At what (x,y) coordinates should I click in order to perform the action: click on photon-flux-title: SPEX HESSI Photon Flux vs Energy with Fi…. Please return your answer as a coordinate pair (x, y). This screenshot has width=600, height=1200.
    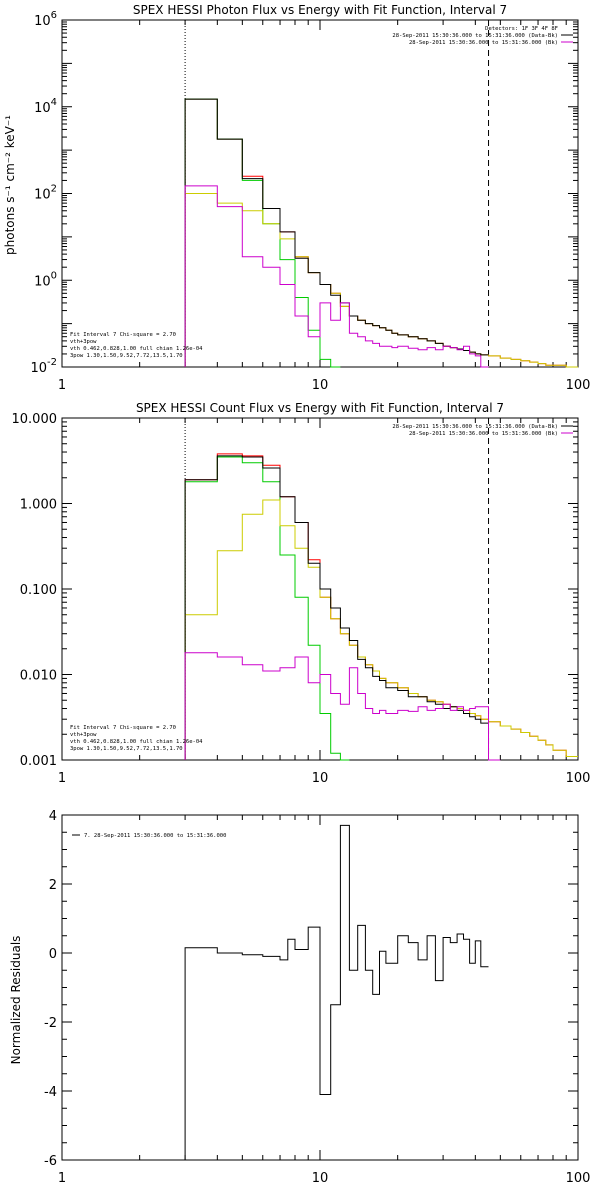
    Looking at the image, I should click on (320, 10).